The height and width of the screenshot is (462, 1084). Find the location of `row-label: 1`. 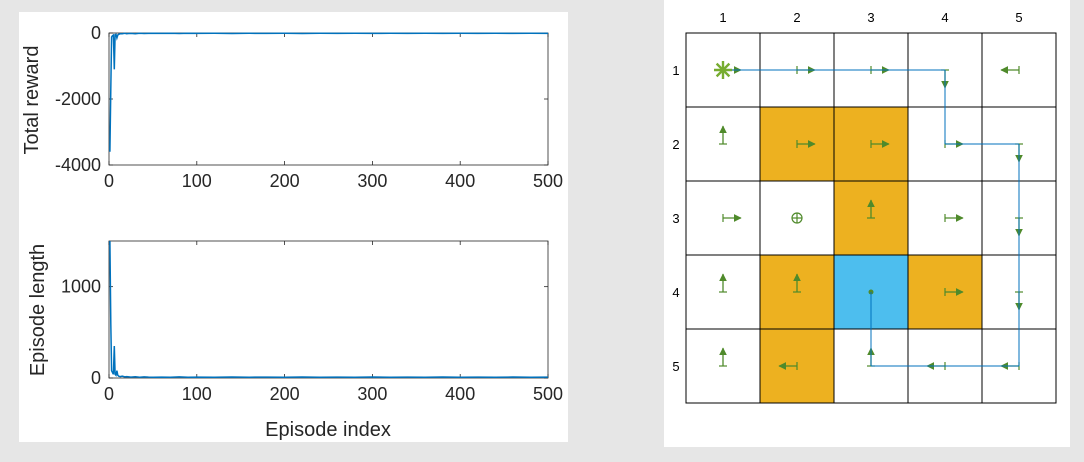

row-label: 1 is located at coordinates (675, 70).